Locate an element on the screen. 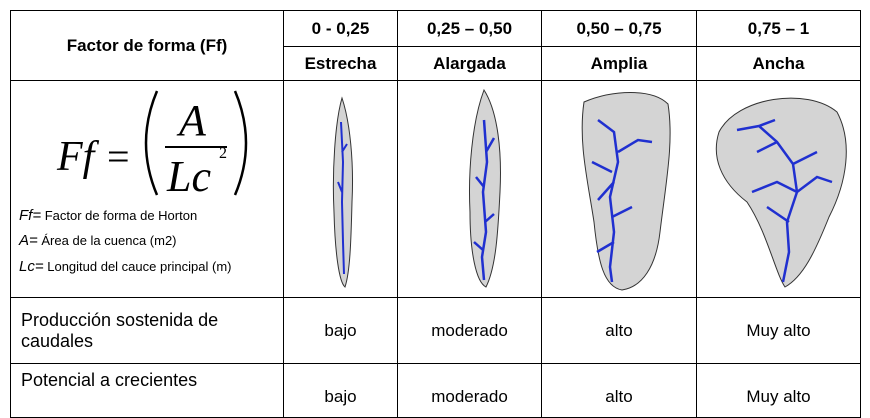 Image resolution: width=870 pixels, height=418 pixels. range: 0 - 0,25 is located at coordinates (340, 28).